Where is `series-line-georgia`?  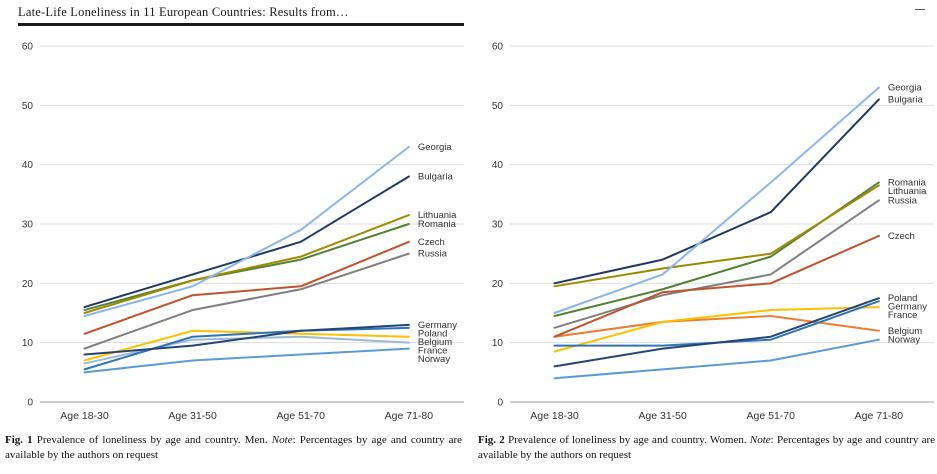
series-line-georgia is located at coordinates (246, 231).